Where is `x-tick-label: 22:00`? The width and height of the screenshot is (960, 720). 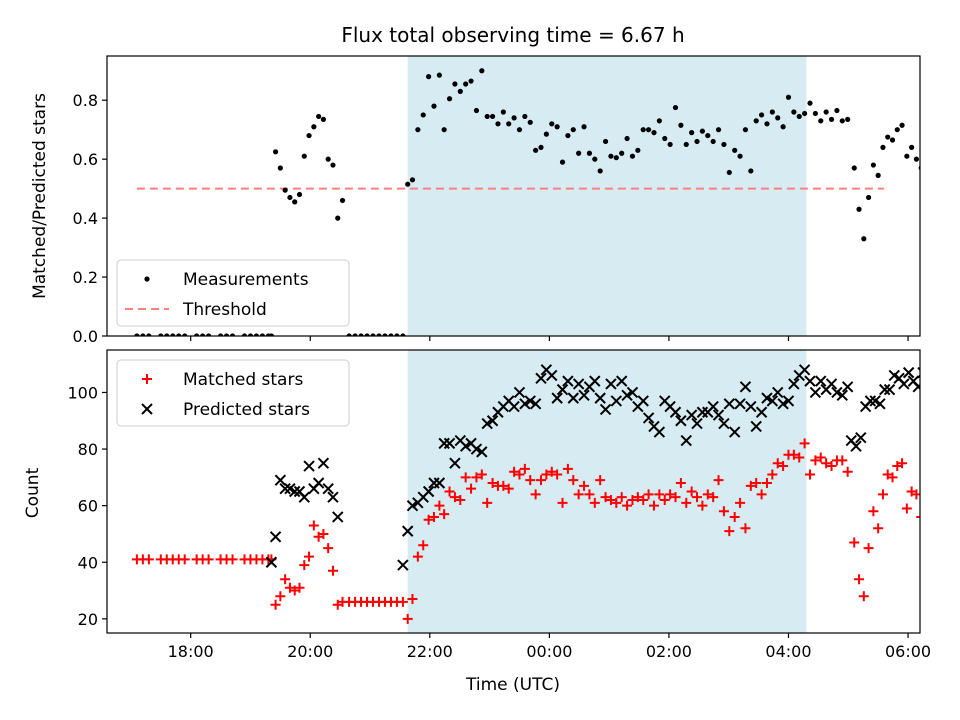
x-tick-label: 22:00 is located at coordinates (430, 651).